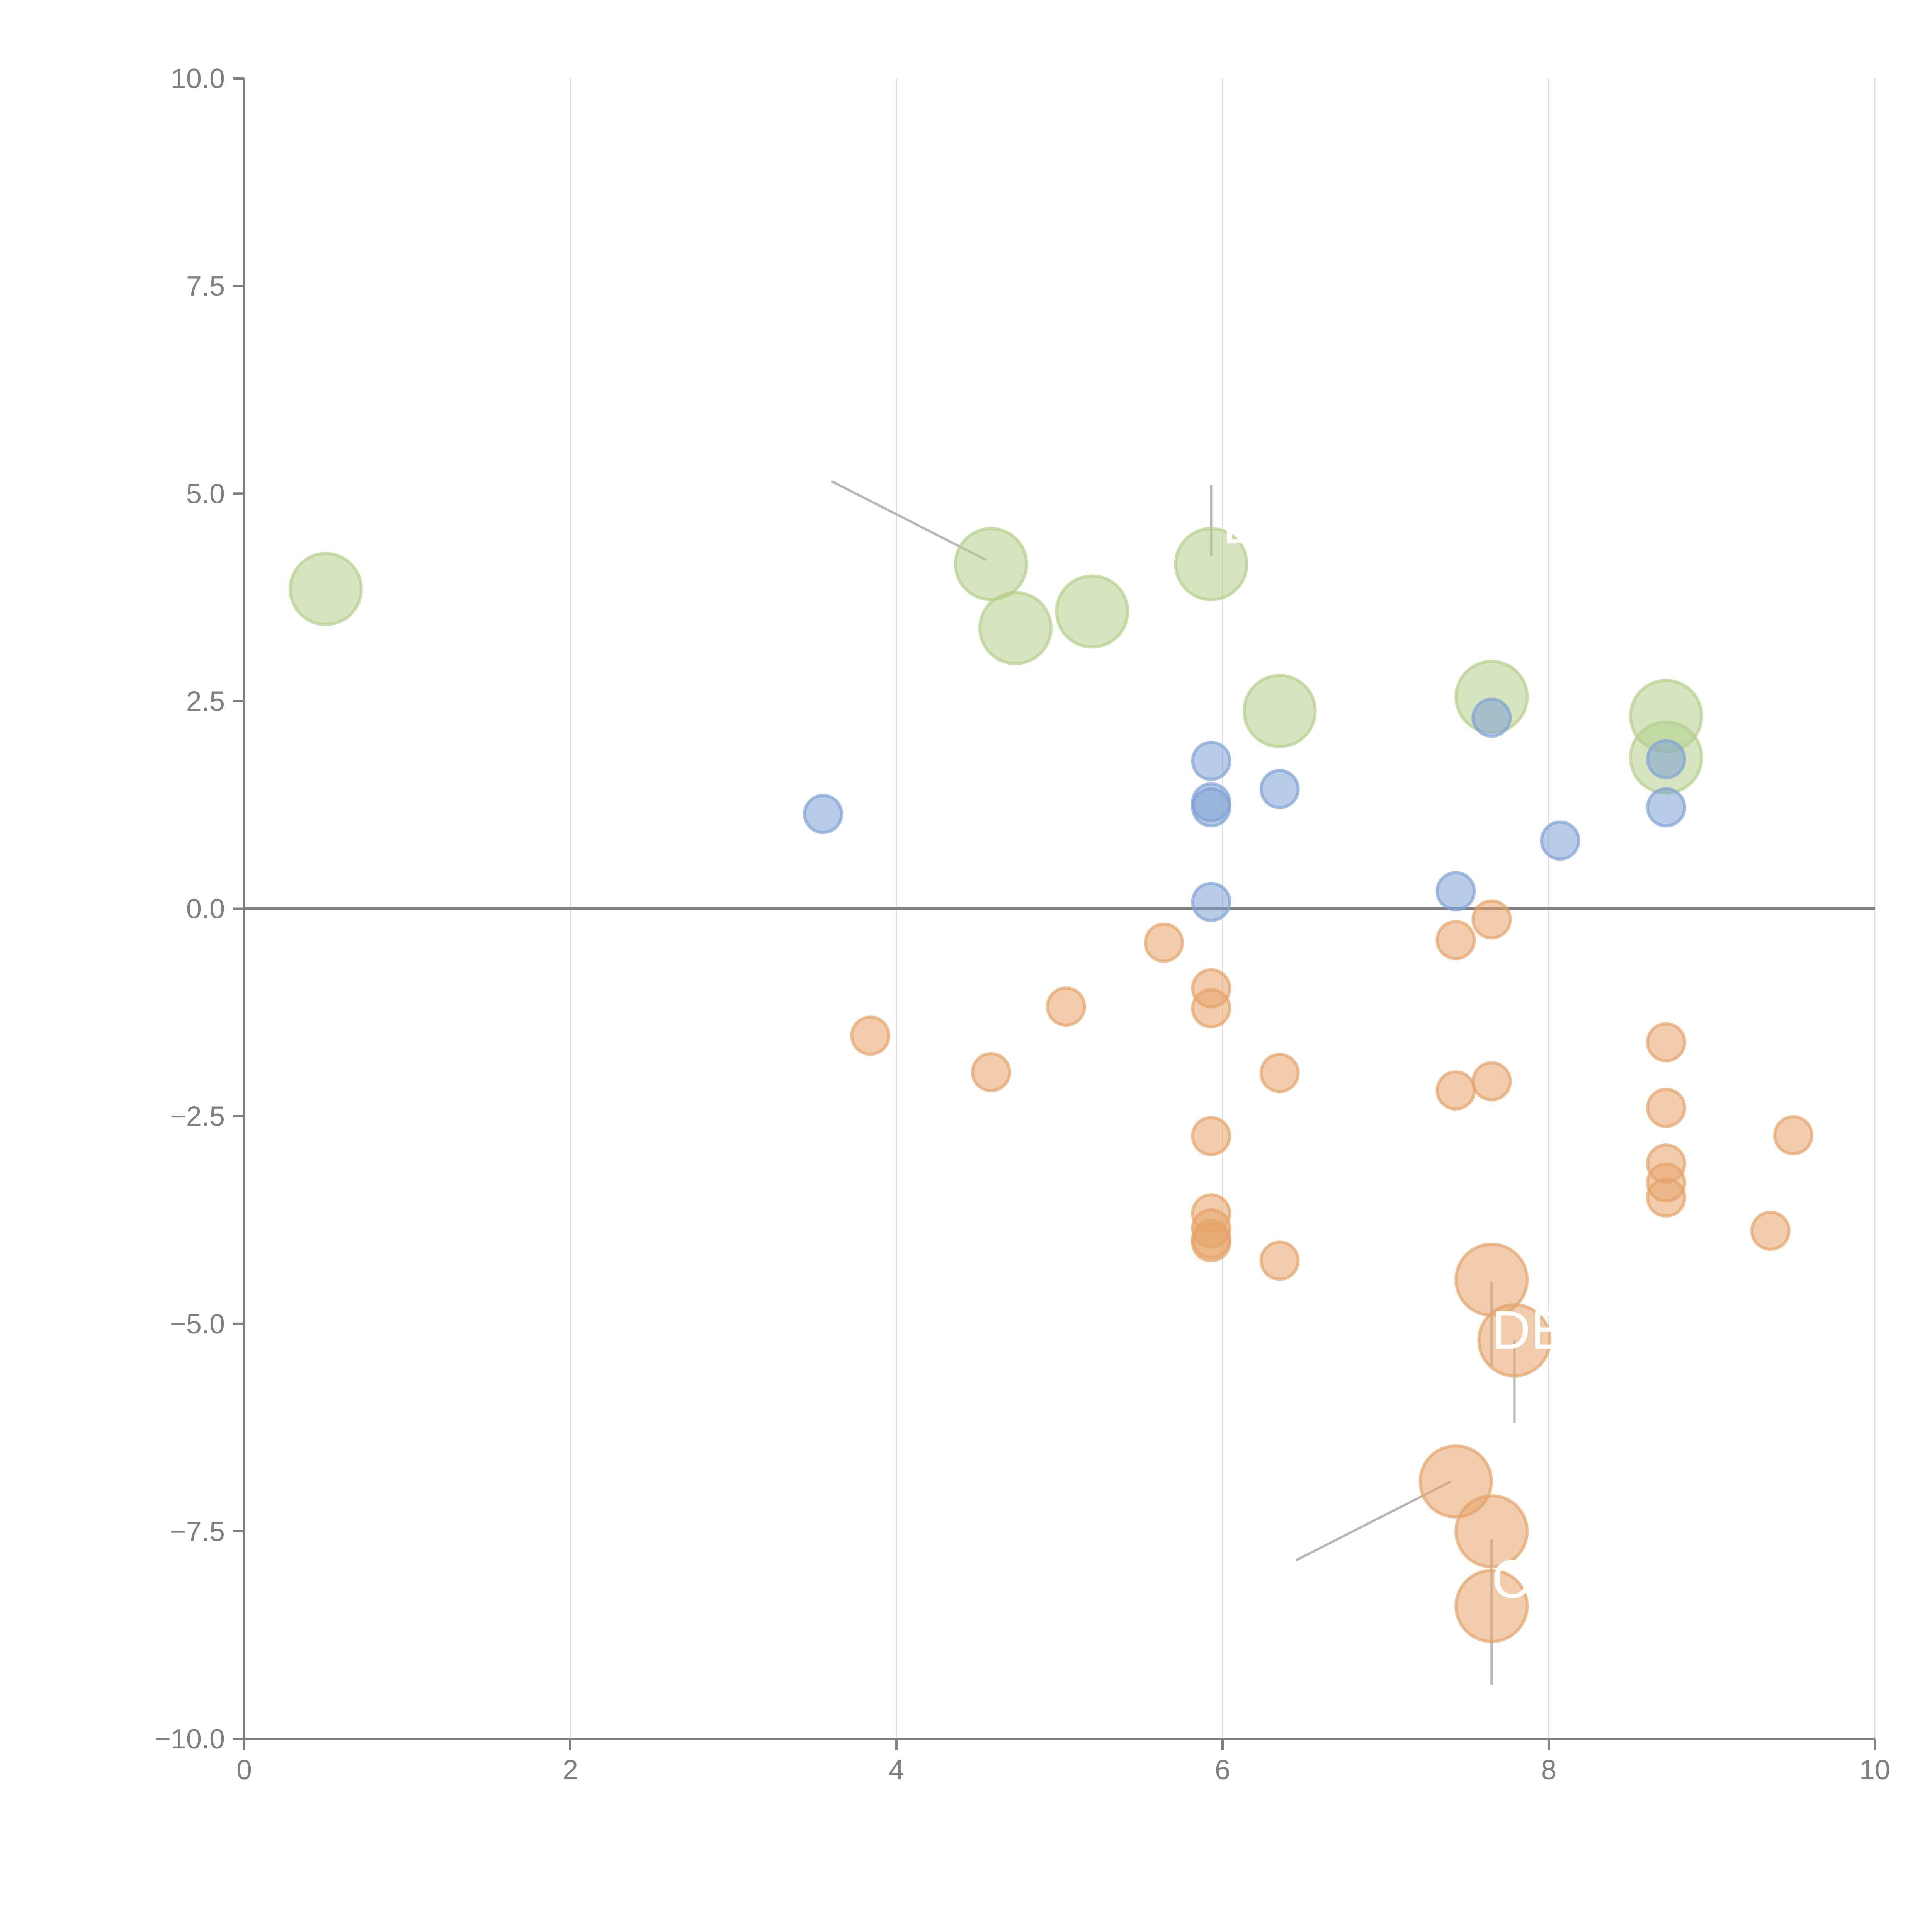 This screenshot has height=1932, width=1932. Describe the element at coordinates (1222, 1771) in the screenshot. I see `x-tick-label: 6` at that location.